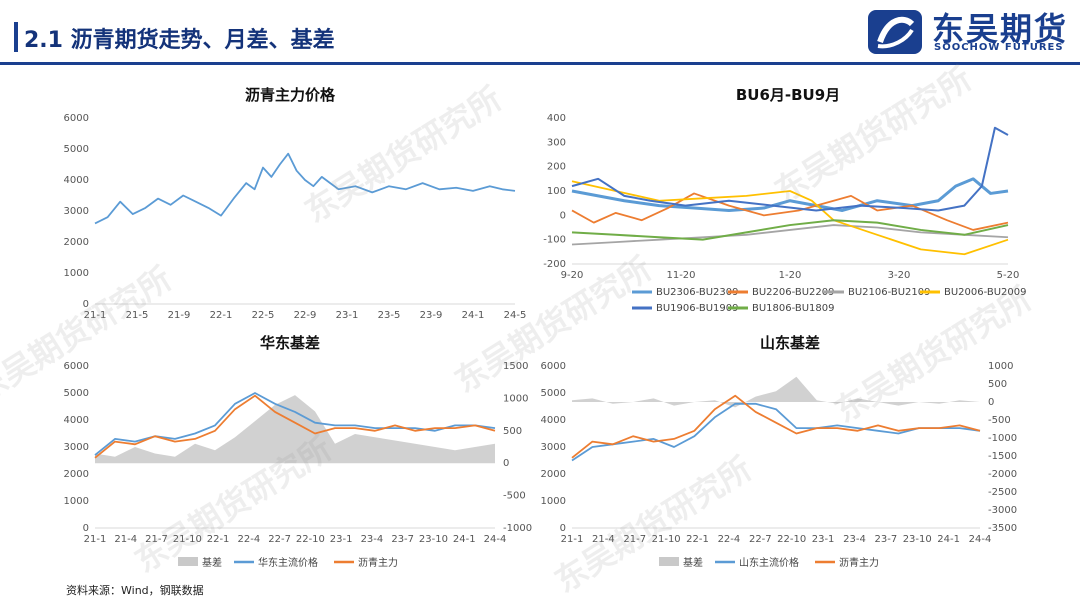 This screenshot has height=608, width=1080. Describe the element at coordinates (290, 95) in the screenshot. I see `chart-title: 沥青主力价格` at that location.